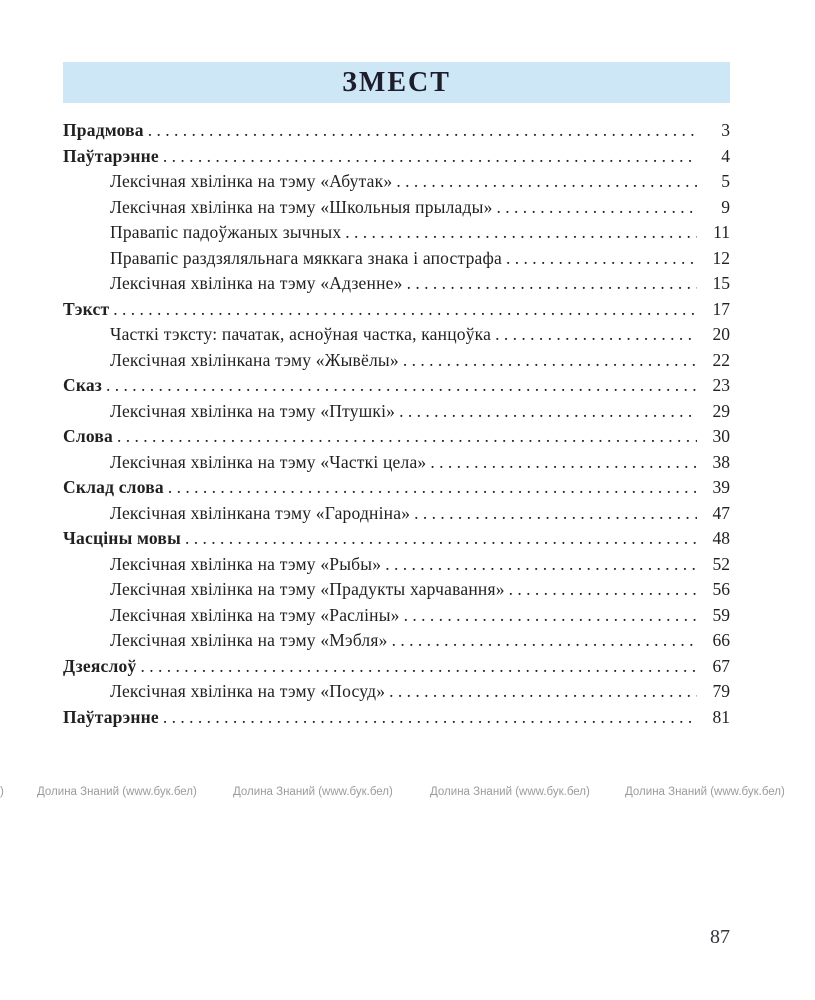 The width and height of the screenshot is (815, 1000). Describe the element at coordinates (268, 461) in the screenshot. I see `toc-entry-label: Лексічная хвілінка на тэму «Часткі цела»` at that location.